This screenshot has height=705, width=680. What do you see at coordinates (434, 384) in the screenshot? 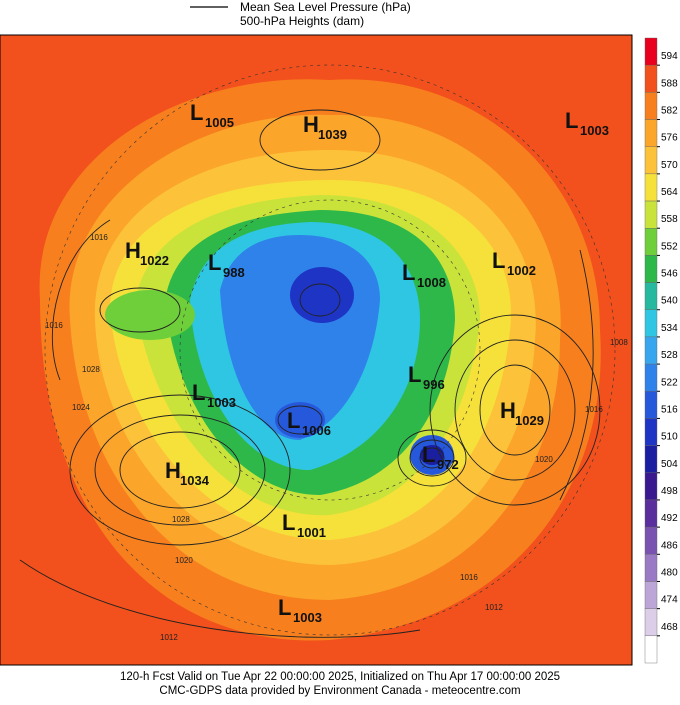
I see `center-value: 996` at bounding box center [434, 384].